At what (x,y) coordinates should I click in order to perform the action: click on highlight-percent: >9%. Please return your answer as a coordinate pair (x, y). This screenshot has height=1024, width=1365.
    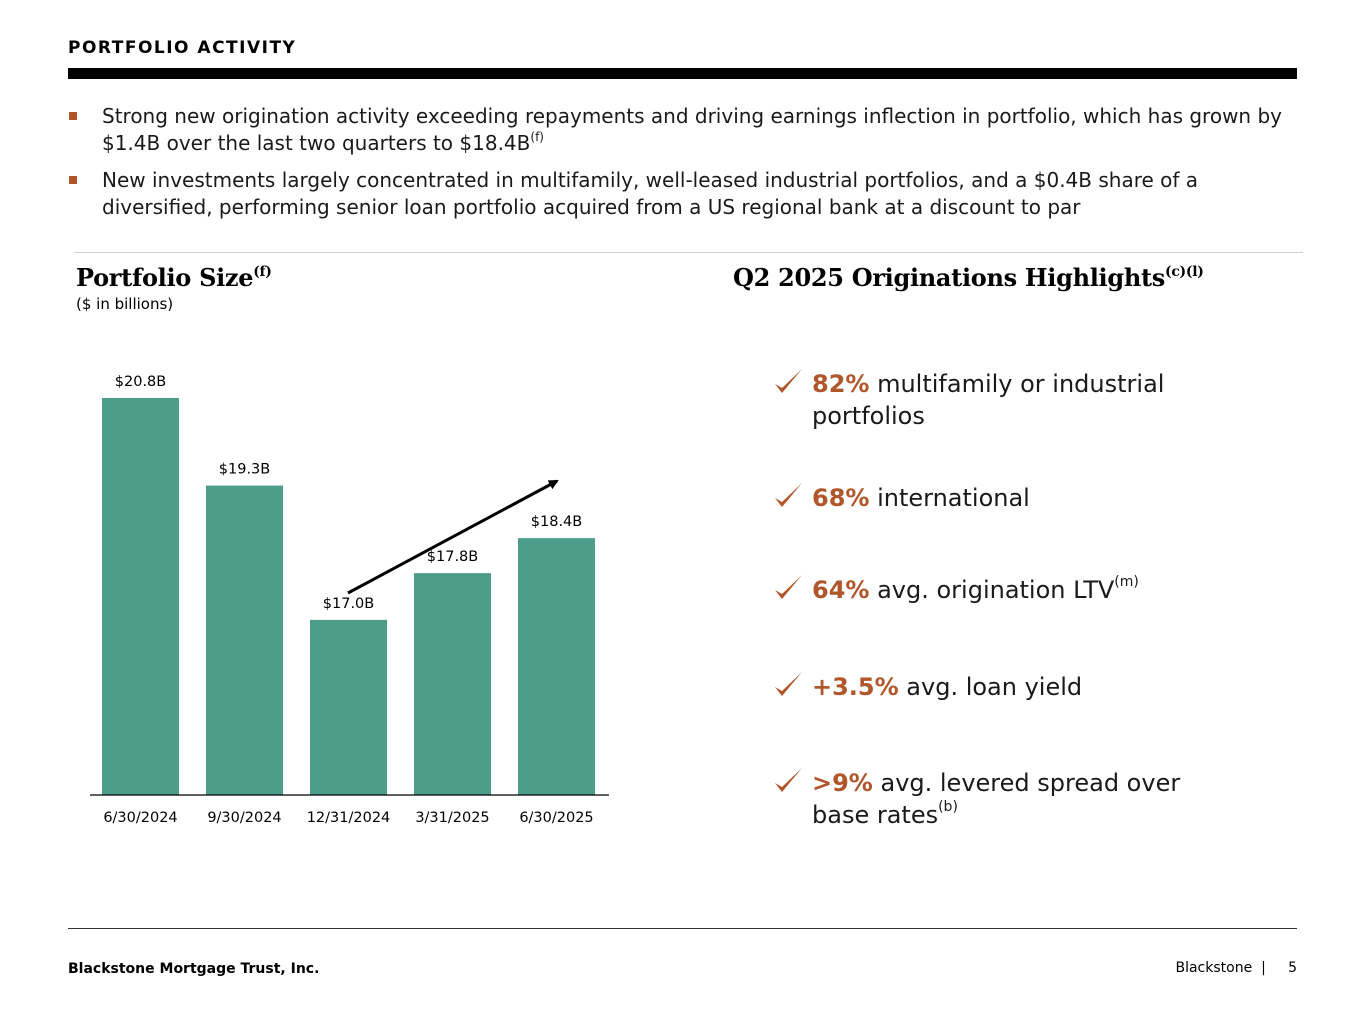
    Looking at the image, I should click on (842, 783).